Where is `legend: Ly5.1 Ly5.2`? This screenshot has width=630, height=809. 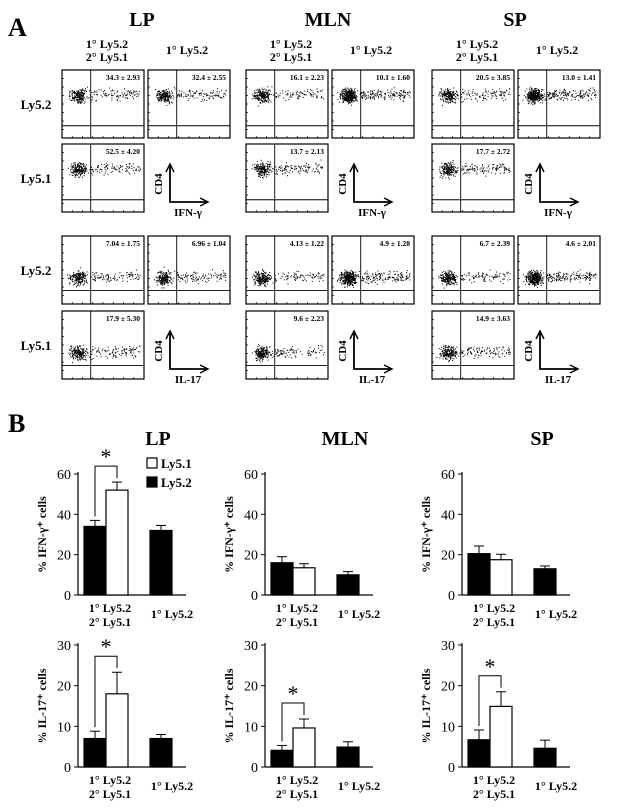 legend: Ly5.1 Ly5.2 is located at coordinates (169, 473).